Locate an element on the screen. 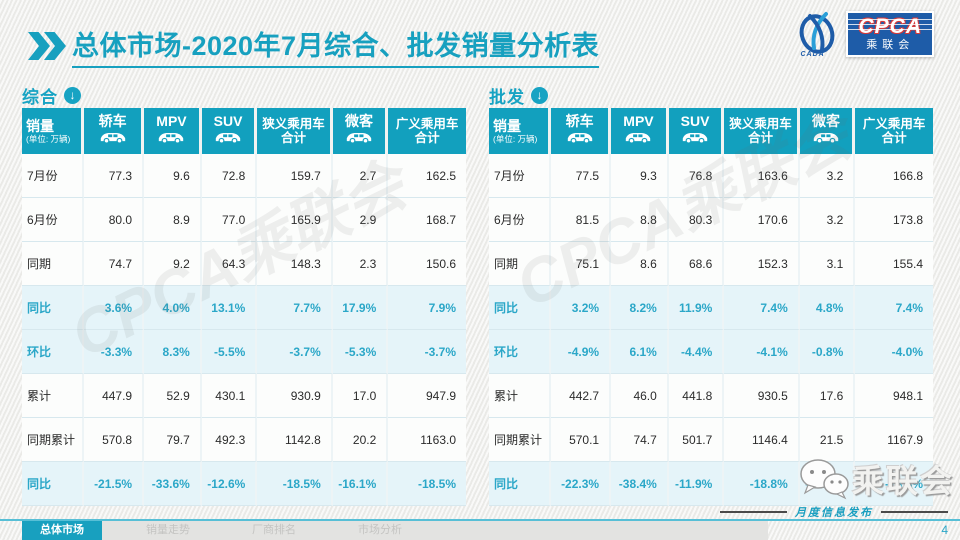  cell-value: 17.0 is located at coordinates (360, 396).